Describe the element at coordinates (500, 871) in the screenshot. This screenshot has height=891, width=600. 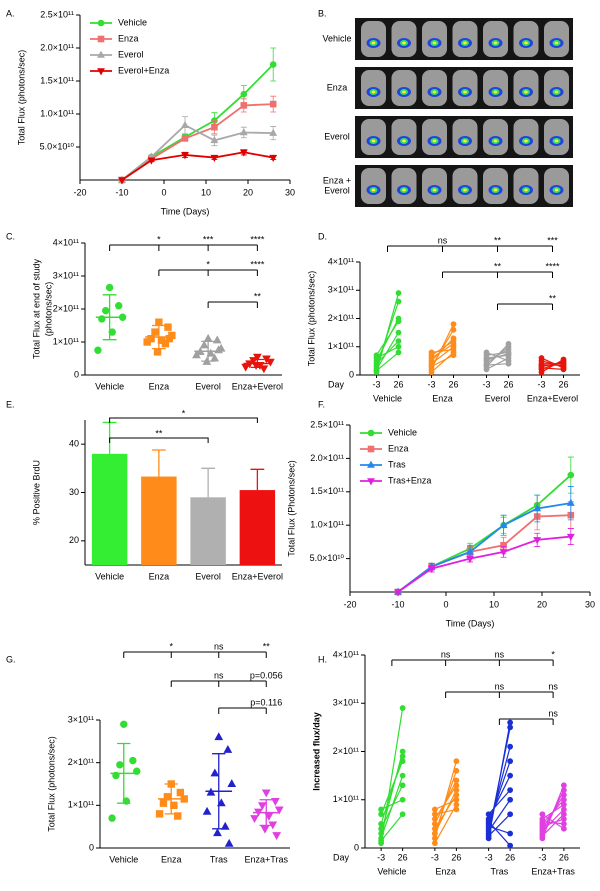
I see `group-label: Tras` at that location.